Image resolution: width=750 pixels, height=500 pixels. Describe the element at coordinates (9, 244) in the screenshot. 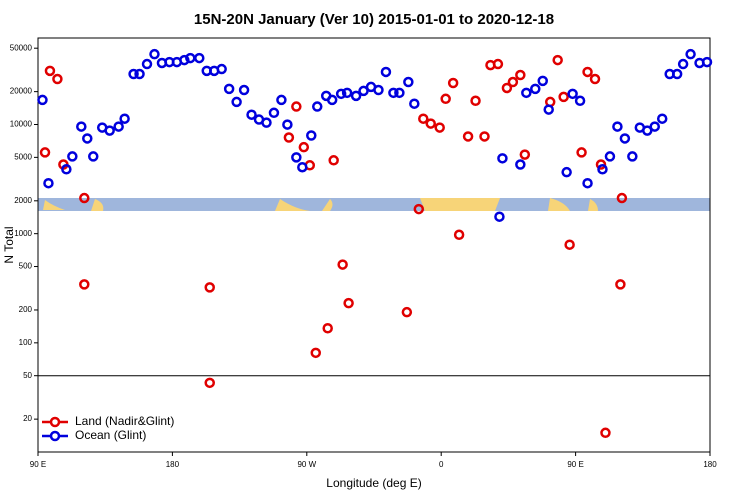

I see `y-axis-label: N Total` at that location.